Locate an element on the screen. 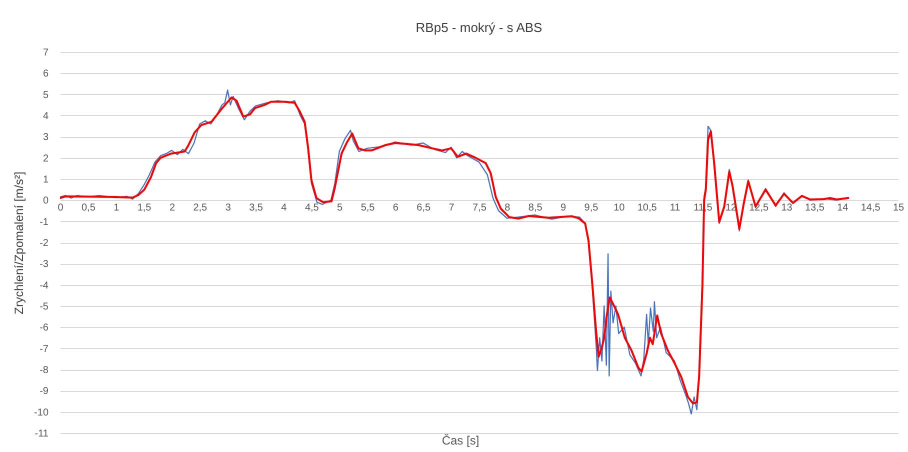  x-tick-label: 3,5 is located at coordinates (256, 208).